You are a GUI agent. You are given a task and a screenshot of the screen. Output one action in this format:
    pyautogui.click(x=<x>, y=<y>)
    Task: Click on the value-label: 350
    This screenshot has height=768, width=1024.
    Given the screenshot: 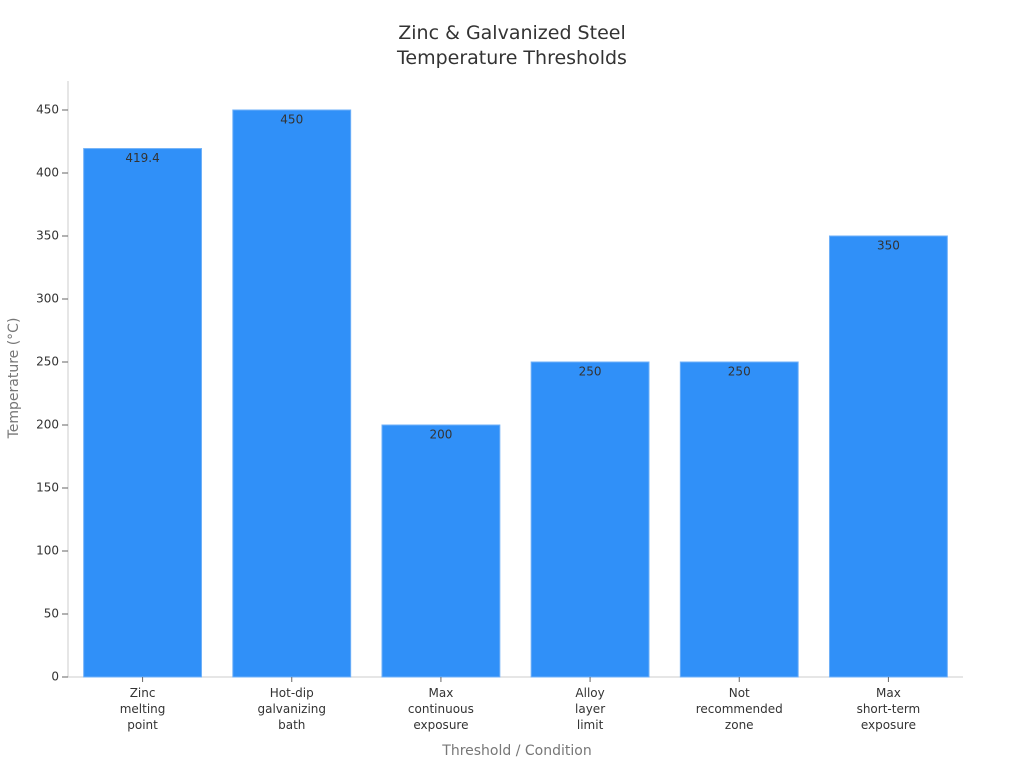 What is the action you would take?
    pyautogui.click(x=888, y=246)
    